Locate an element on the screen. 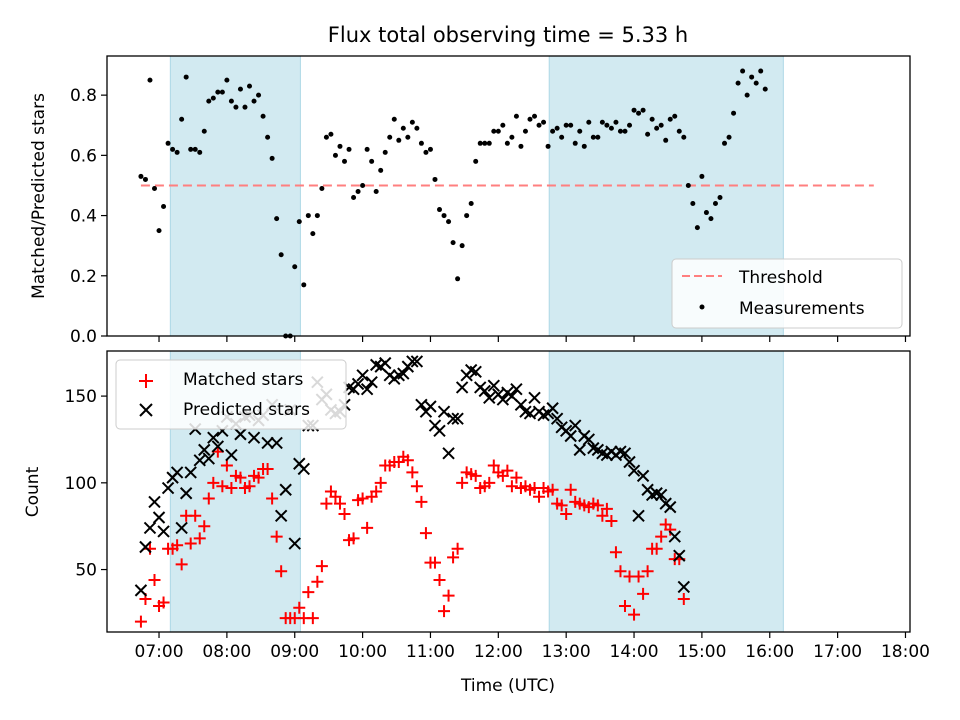  top-y-axis-label: Matched/Predicted stars is located at coordinates (39, 196).